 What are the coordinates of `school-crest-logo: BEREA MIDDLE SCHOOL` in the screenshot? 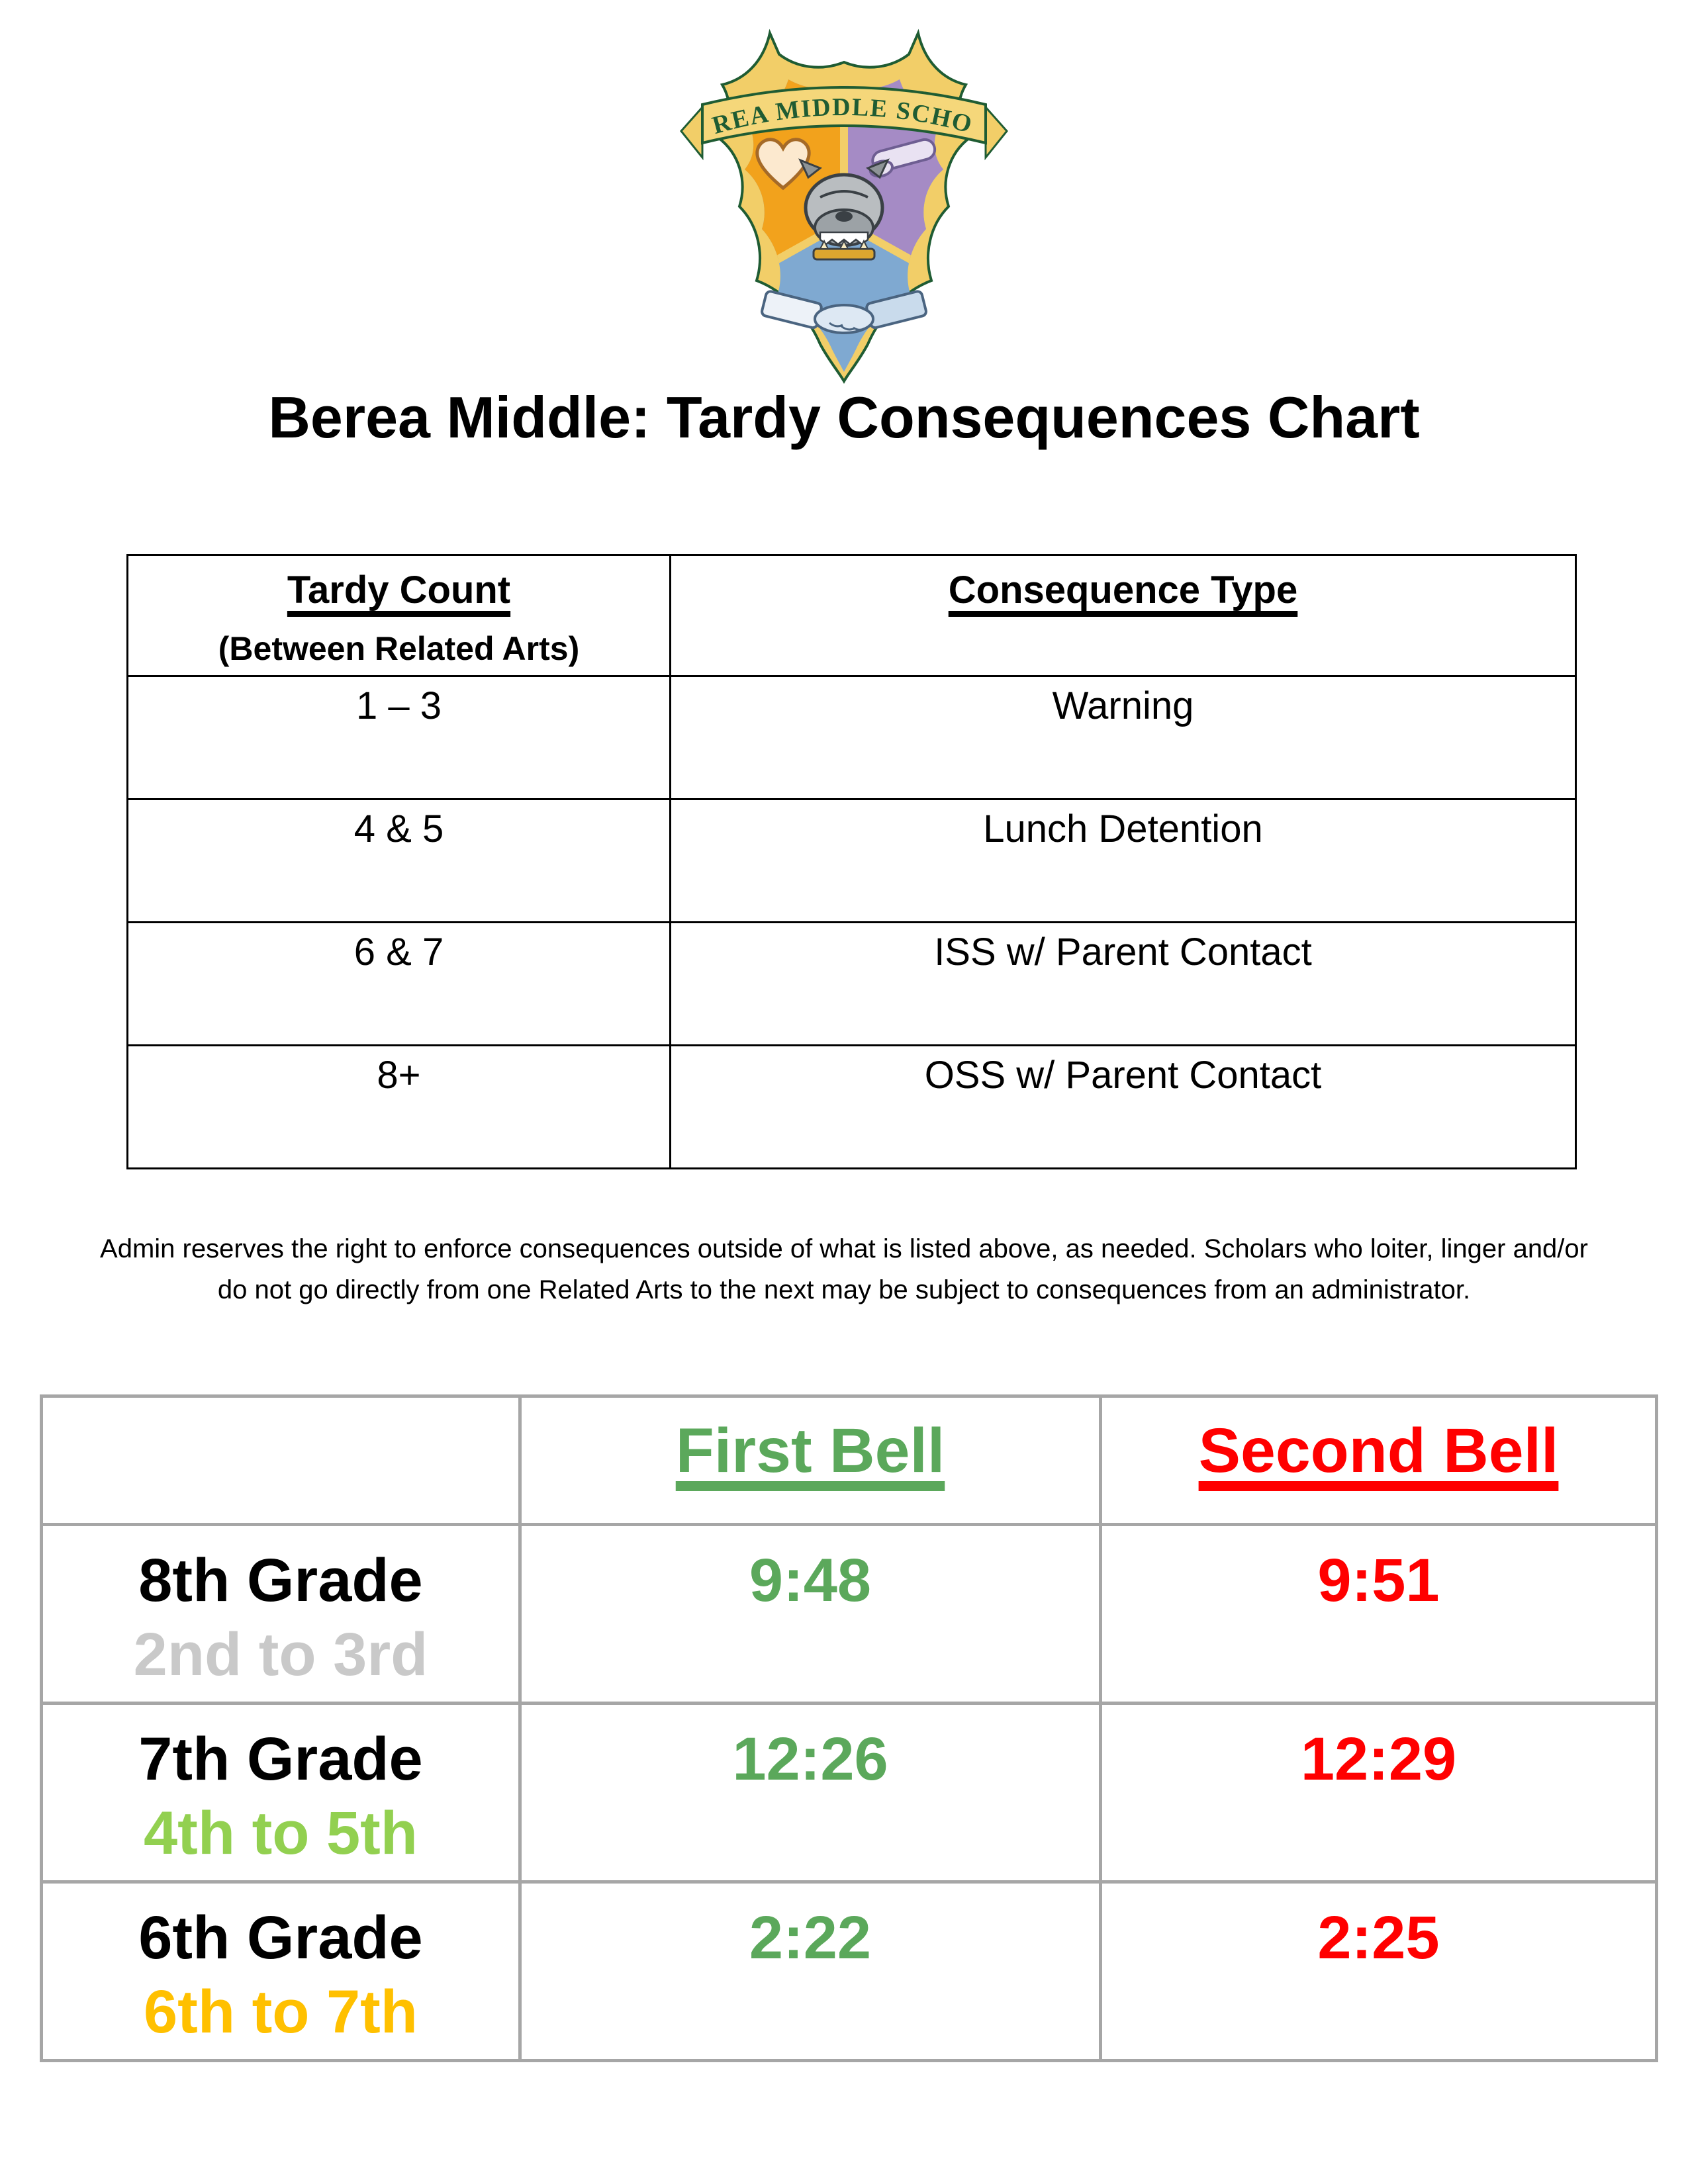 It's located at (843, 204).